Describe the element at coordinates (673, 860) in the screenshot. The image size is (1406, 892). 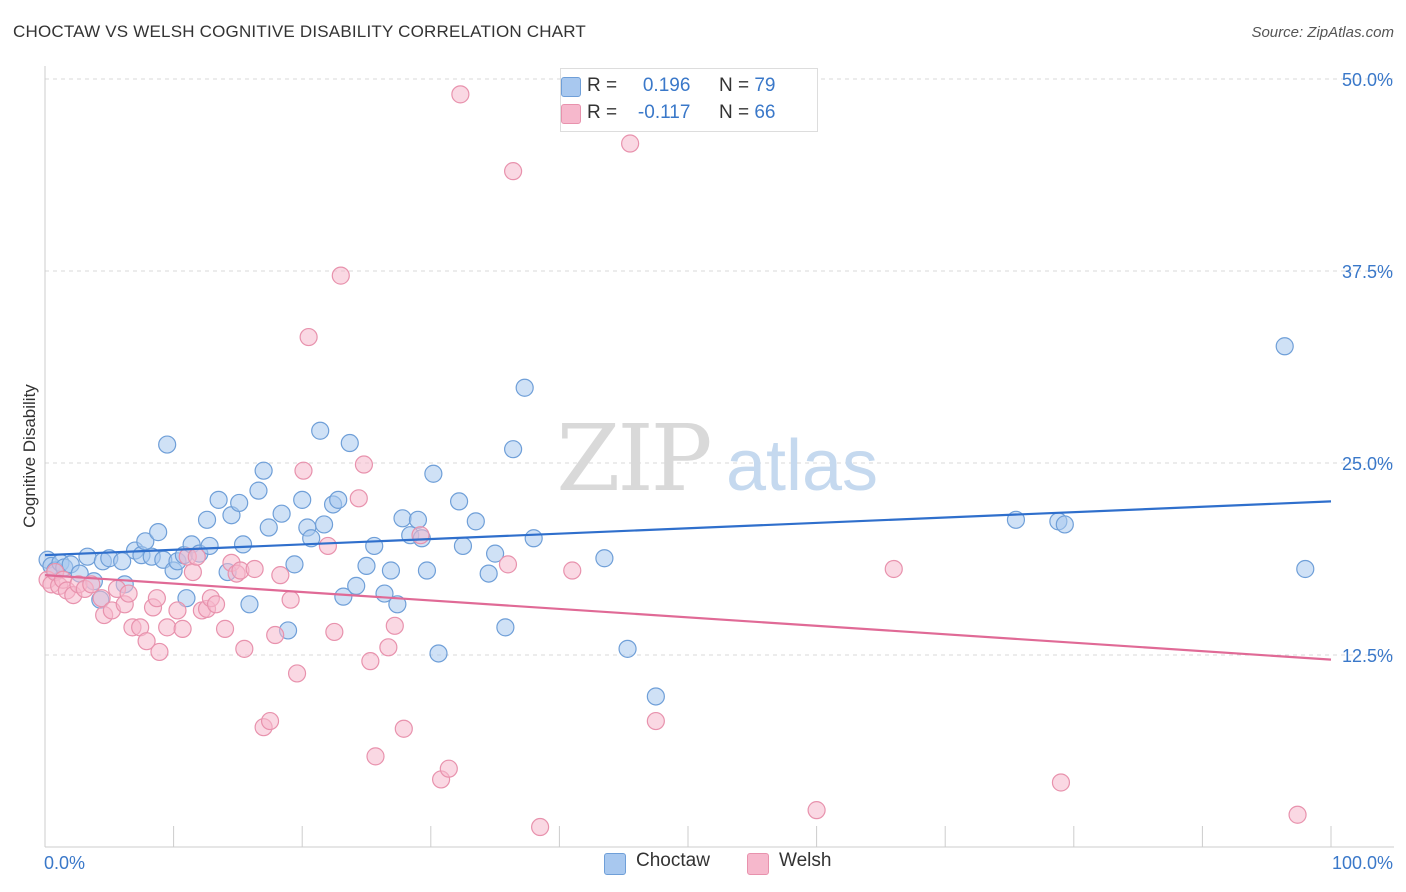
I see `legend-label: Choctaw` at that location.